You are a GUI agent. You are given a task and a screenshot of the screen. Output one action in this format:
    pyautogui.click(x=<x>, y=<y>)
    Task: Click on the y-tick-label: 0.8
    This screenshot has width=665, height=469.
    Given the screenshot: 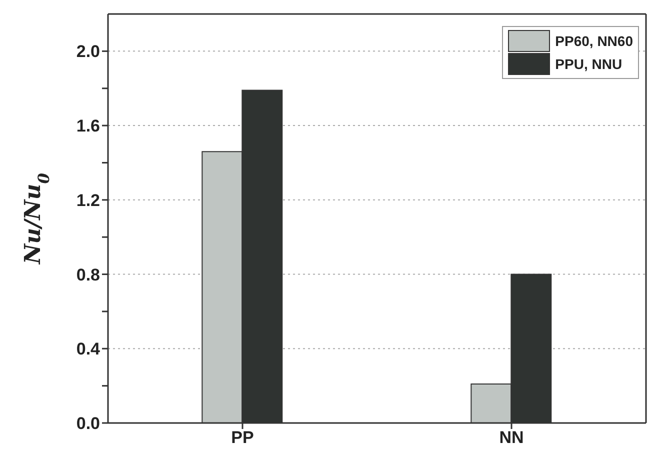 What is the action you would take?
    pyautogui.click(x=88, y=274)
    